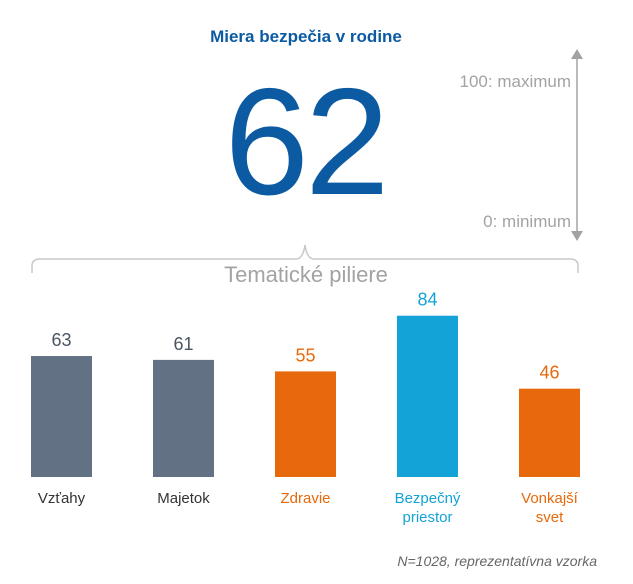 The height and width of the screenshot is (584, 633). I want to click on value-label-2: 61, so click(183, 344).